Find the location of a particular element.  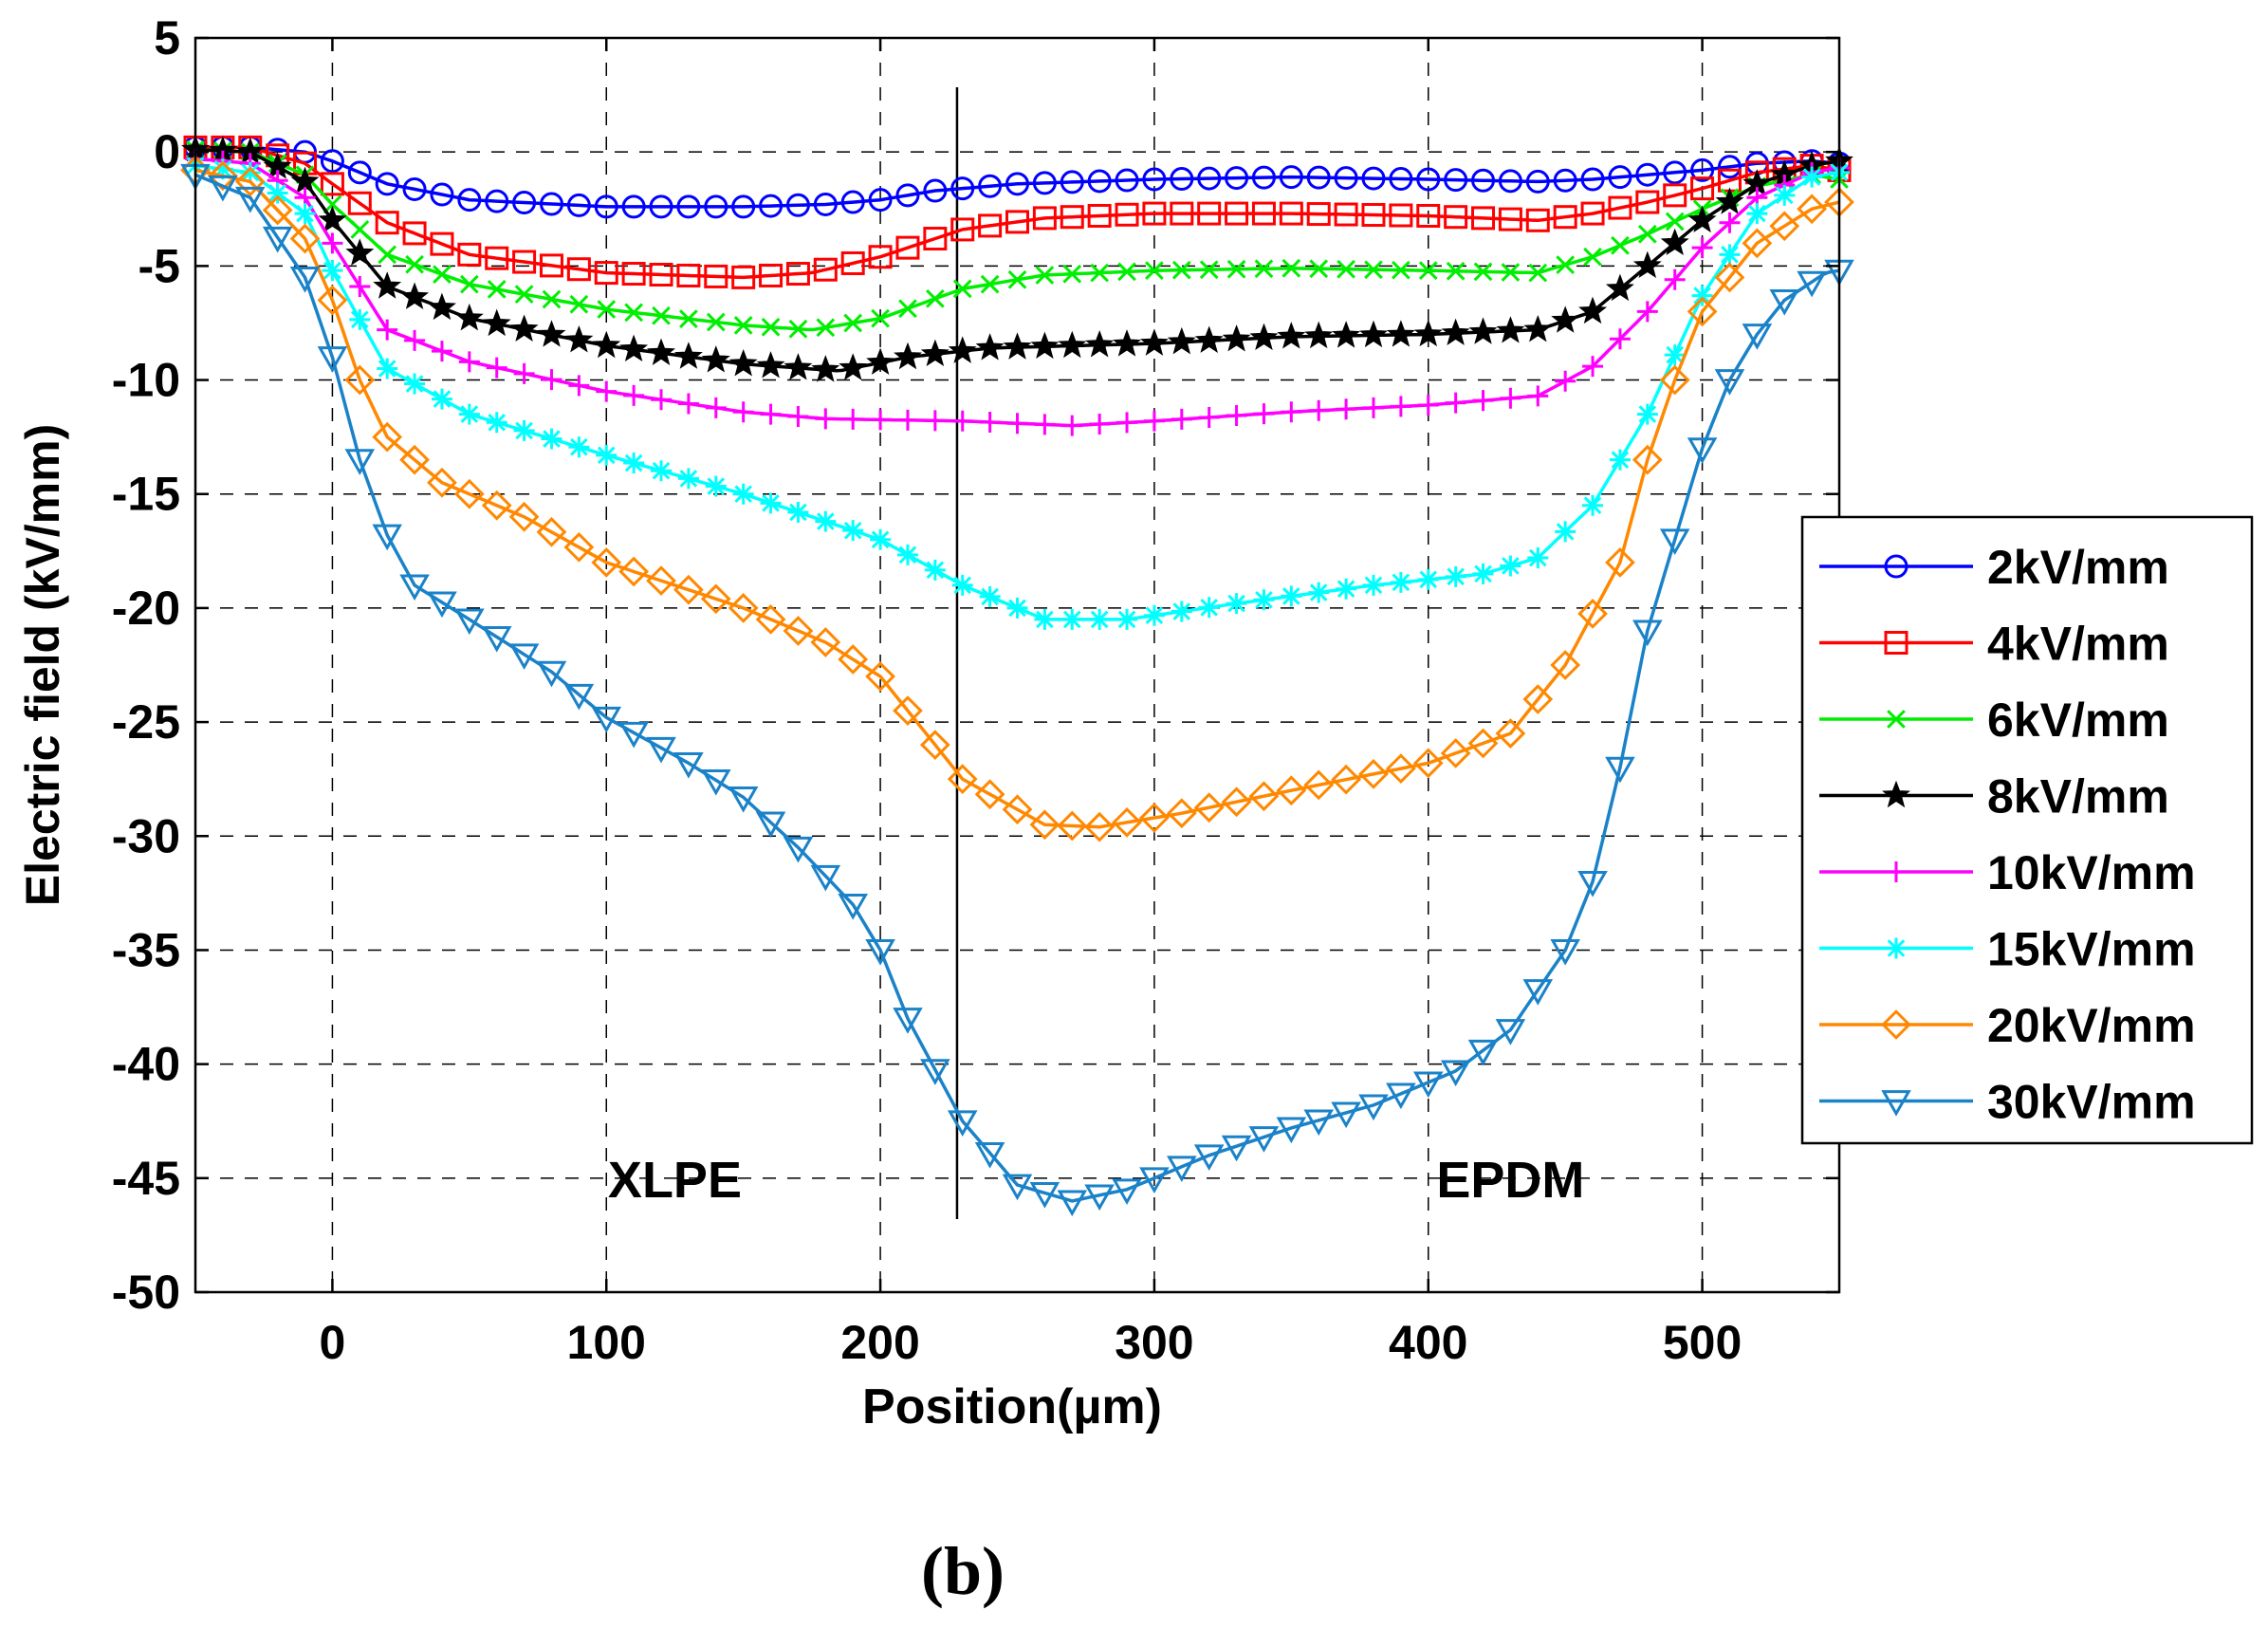

y-tick-label: -45 is located at coordinates (146, 1178).